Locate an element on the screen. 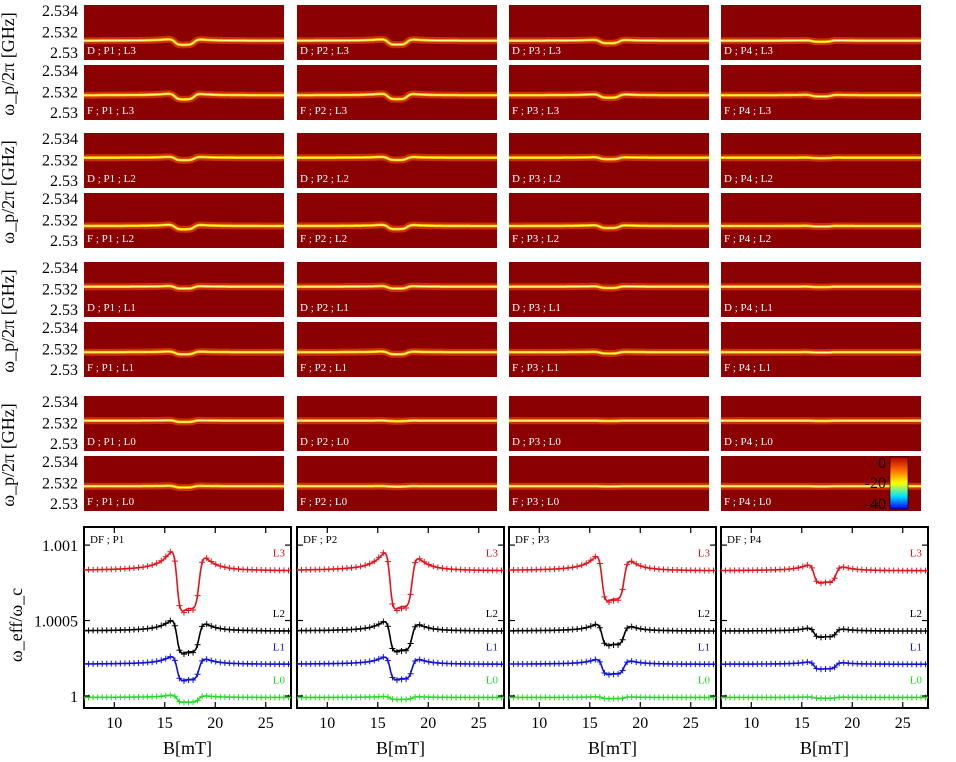 The width and height of the screenshot is (956, 762). ratio-panel: L3 L2 L1 L0 DF ; P3 10 15 20 25 B[mT] is located at coordinates (612, 642).